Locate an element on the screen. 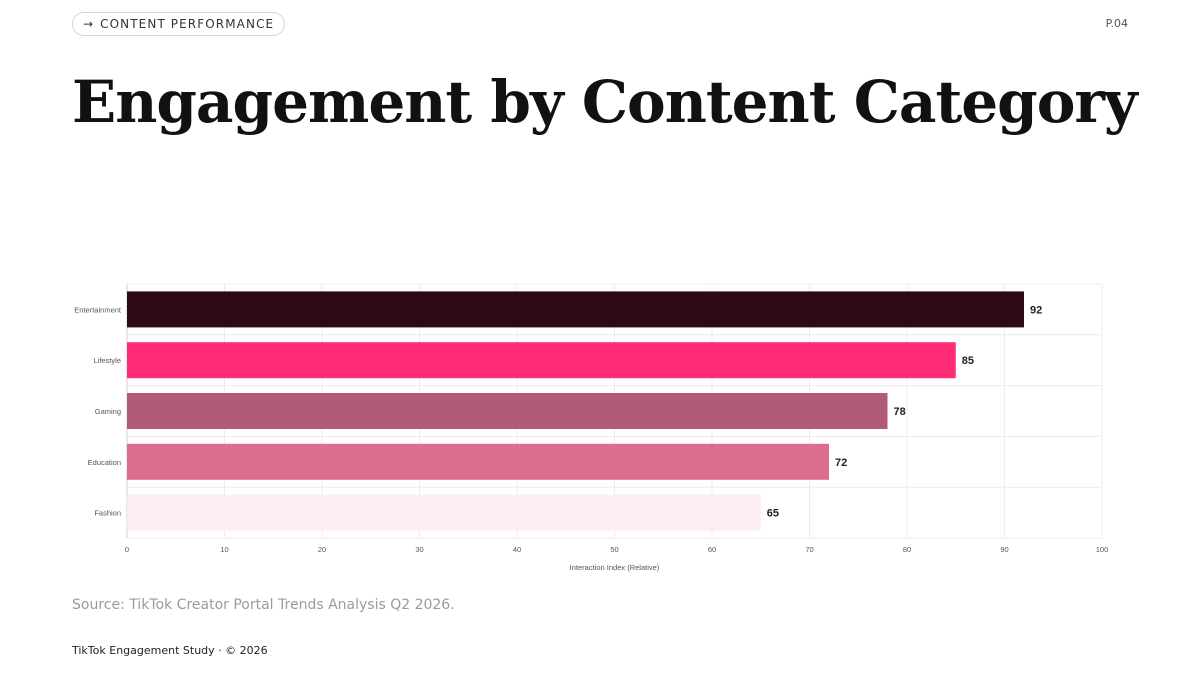  x-tick-label: 100 is located at coordinates (1102, 549).